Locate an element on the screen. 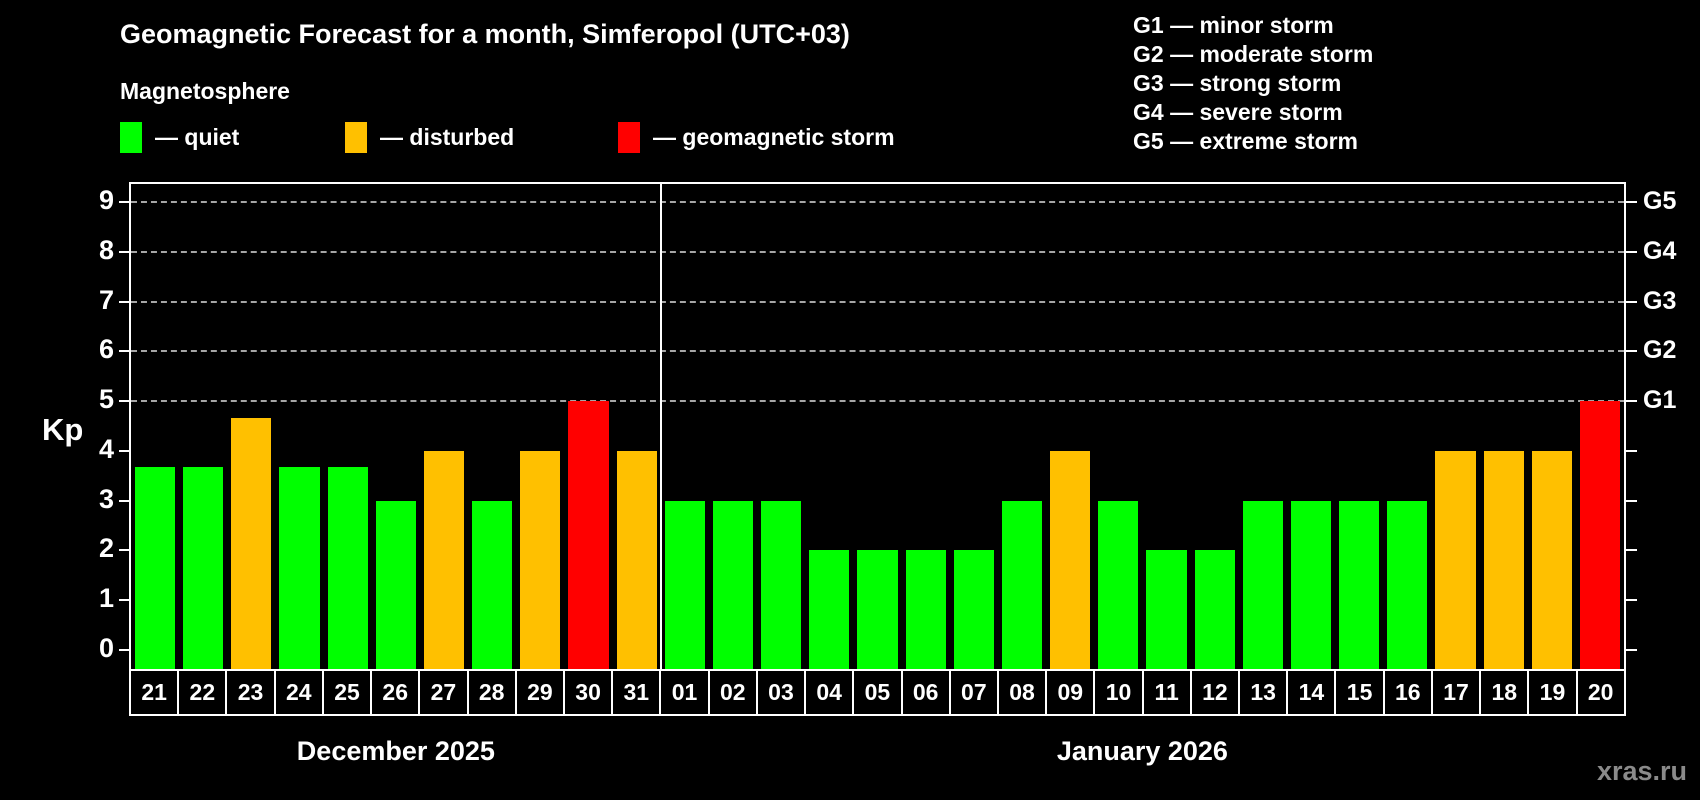 The image size is (1700, 800). day-label-24: 24 is located at coordinates (297, 692).